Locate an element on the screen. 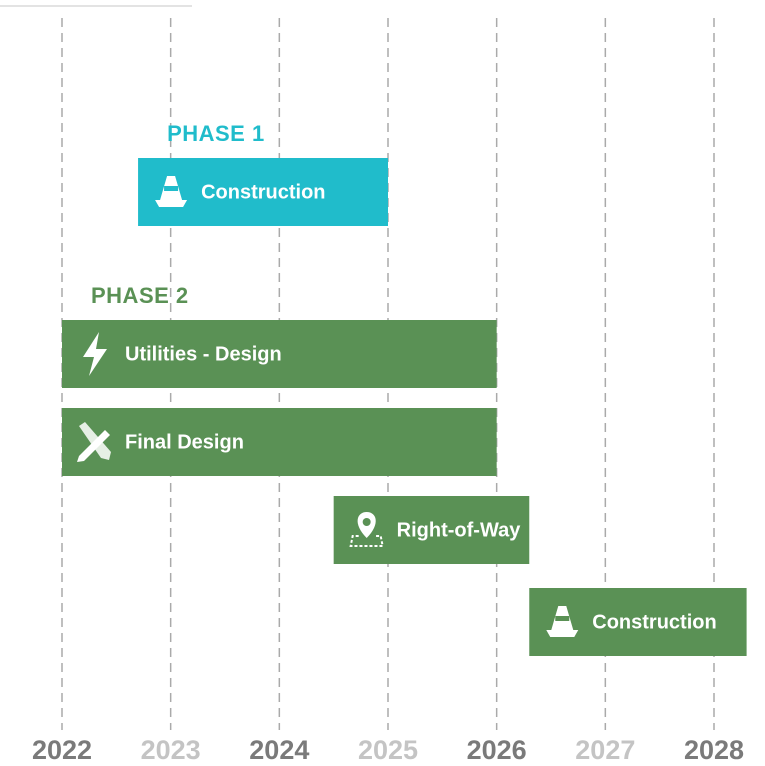 The height and width of the screenshot is (766, 765). x-tick-label: 2022 is located at coordinates (62, 750).